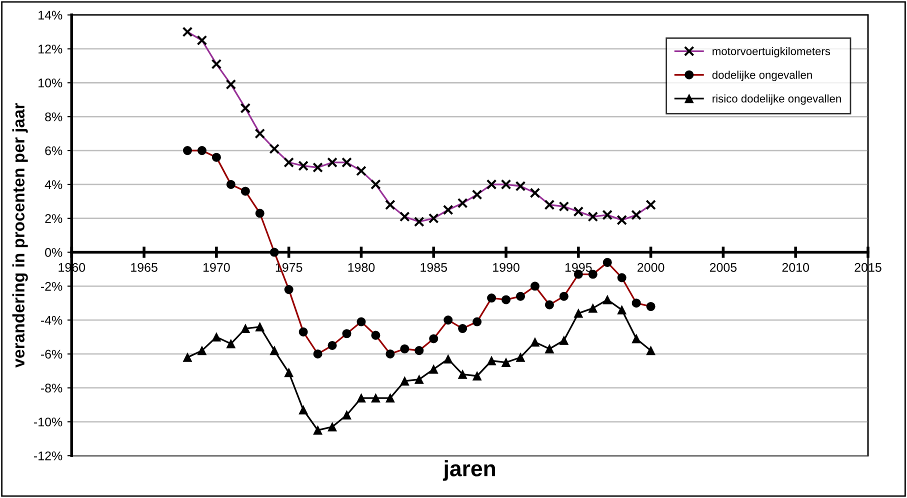  Describe the element at coordinates (771, 52) in the screenshot. I see `legend-label: motorvoertuigkilometers` at that location.